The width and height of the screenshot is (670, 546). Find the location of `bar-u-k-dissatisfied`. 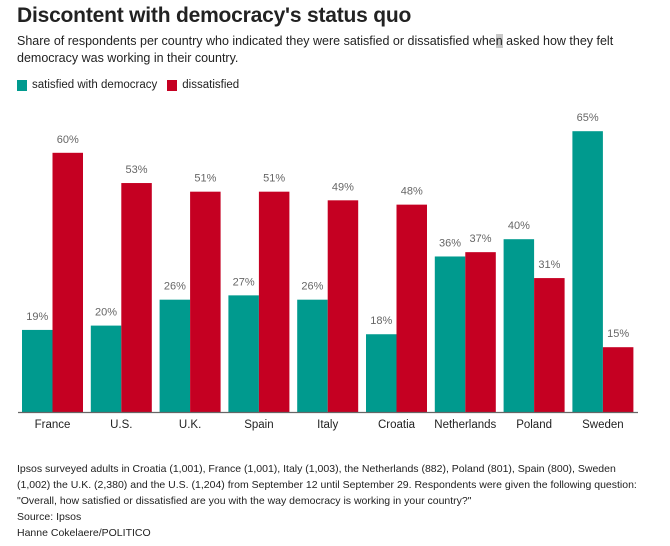

bar-u-k-dissatisfied is located at coordinates (205, 301).